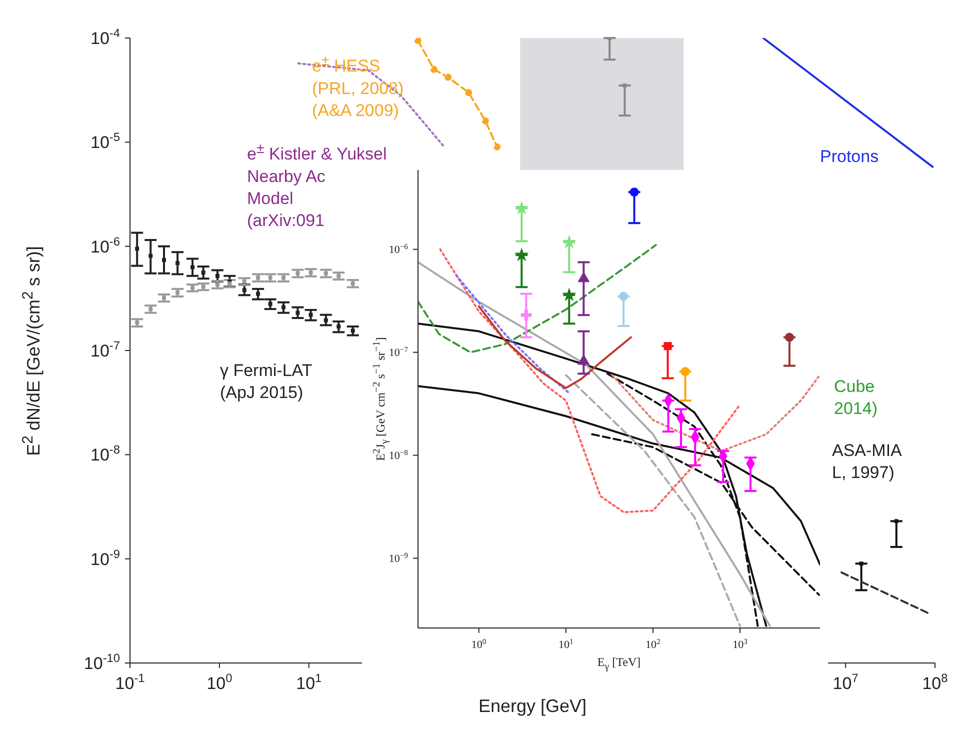 The height and width of the screenshot is (740, 973). What do you see at coordinates (849, 157) in the screenshot?
I see `annotation: Protons` at bounding box center [849, 157].